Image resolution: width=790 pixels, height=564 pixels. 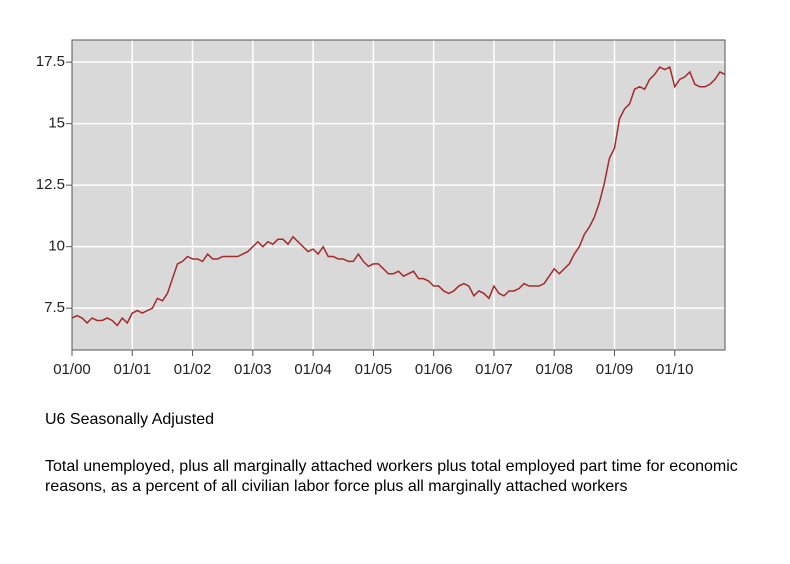 What do you see at coordinates (313, 369) in the screenshot?
I see `x-tick-label: 01/04` at bounding box center [313, 369].